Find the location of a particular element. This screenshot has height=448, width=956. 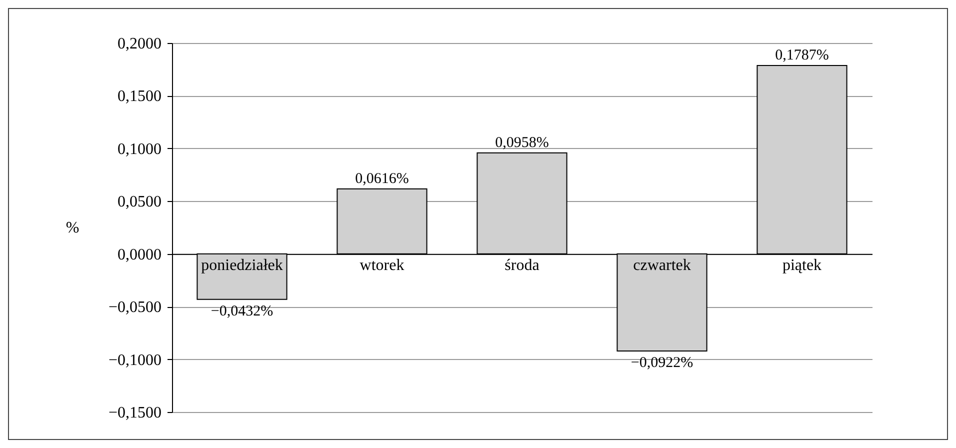

x-tick-label: czwartek is located at coordinates (662, 265).